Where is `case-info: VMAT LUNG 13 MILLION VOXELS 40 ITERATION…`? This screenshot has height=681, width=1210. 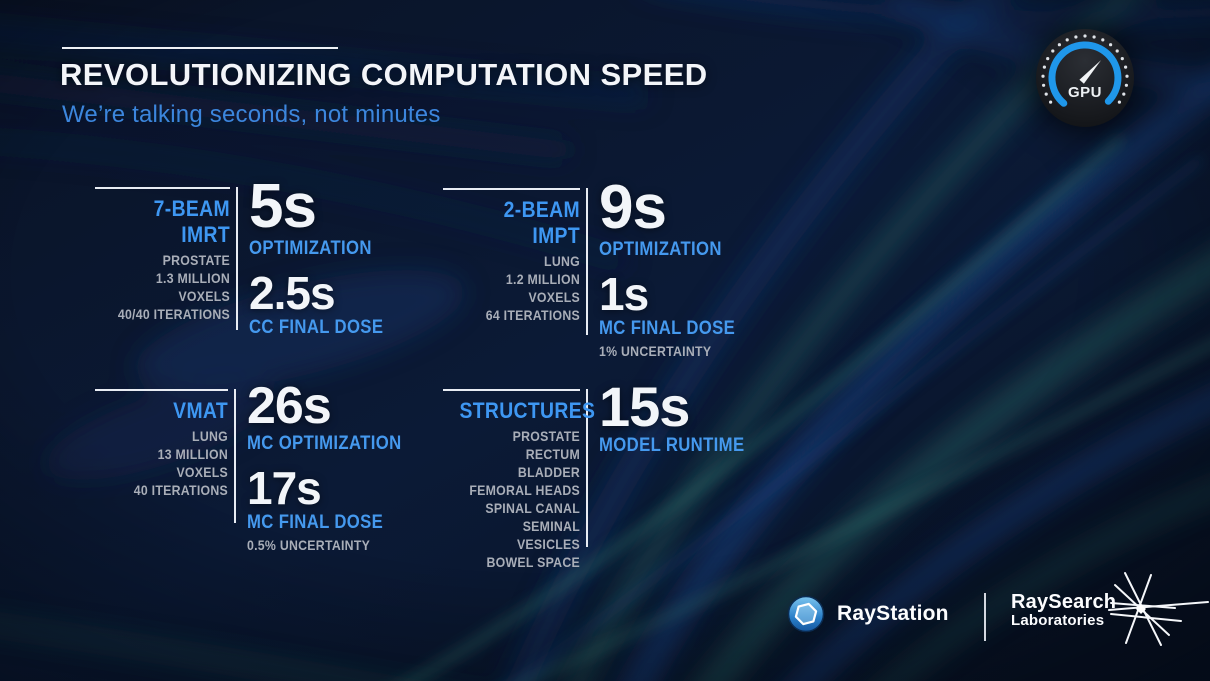 case-info: VMAT LUNG 13 MILLION VOXELS 40 ITERATION… is located at coordinates (161, 444).